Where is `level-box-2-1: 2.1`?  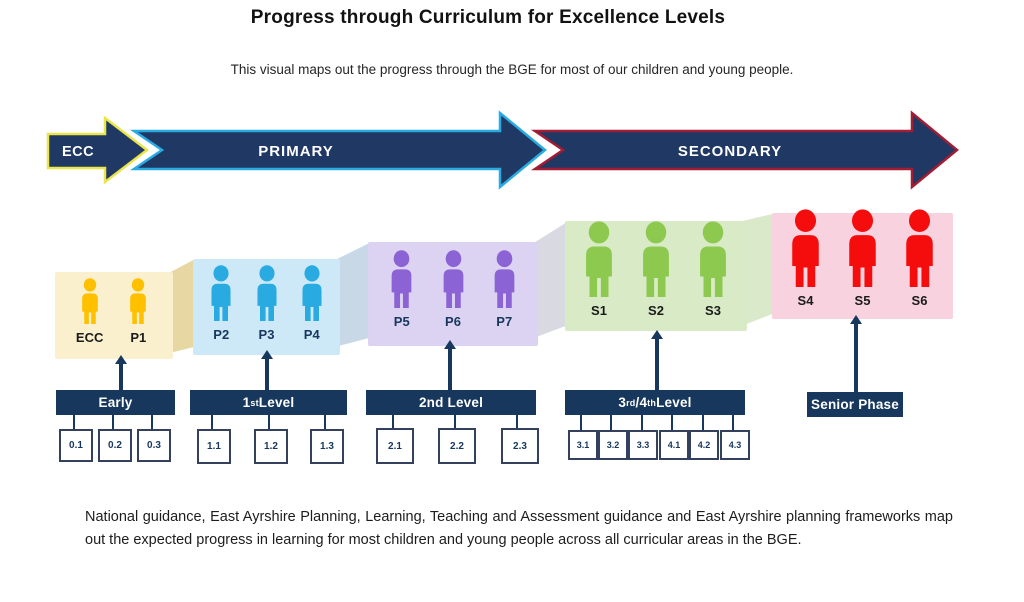 level-box-2-1: 2.1 is located at coordinates (395, 446).